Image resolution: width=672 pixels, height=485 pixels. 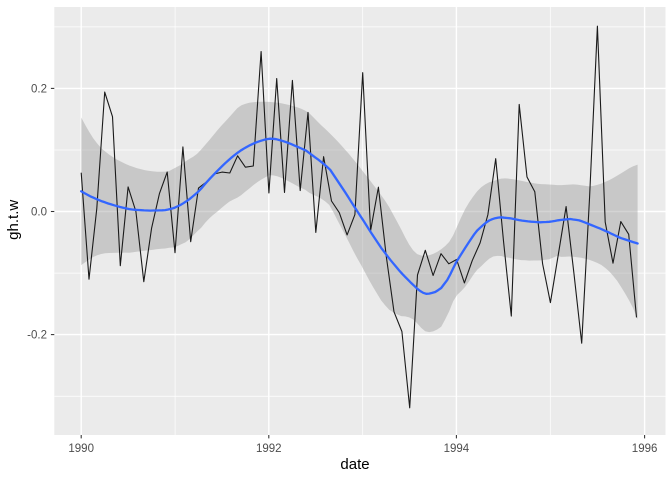 What do you see at coordinates (39, 213) in the screenshot?
I see `svg-text: 0.0` at bounding box center [39, 213].